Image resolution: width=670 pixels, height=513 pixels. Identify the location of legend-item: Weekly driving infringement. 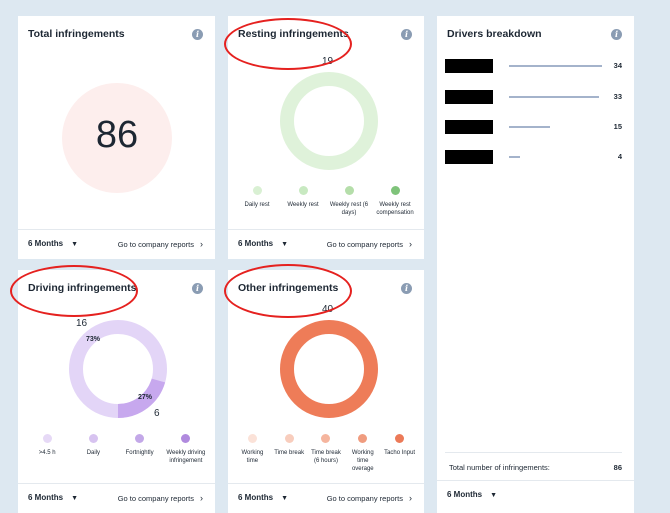
(186, 449).